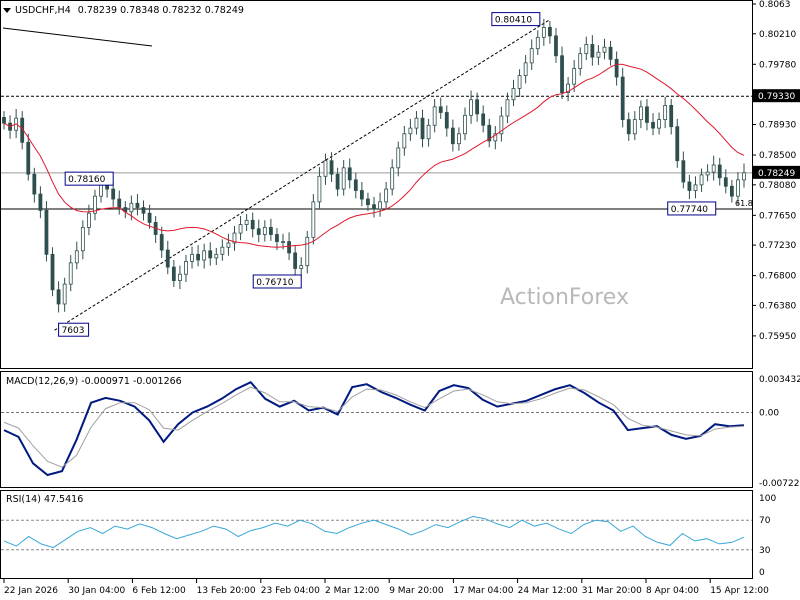 This screenshot has height=600, width=800. Describe the element at coordinates (777, 186) in the screenshot. I see `price-tick-label: 0.78080` at that location.